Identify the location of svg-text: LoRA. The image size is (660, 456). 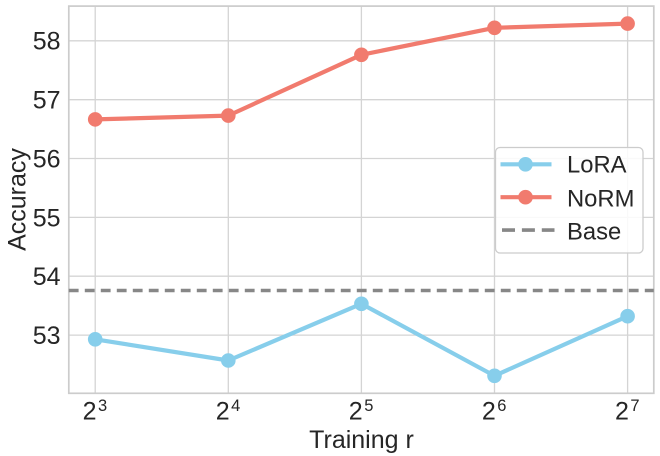
(597, 164).